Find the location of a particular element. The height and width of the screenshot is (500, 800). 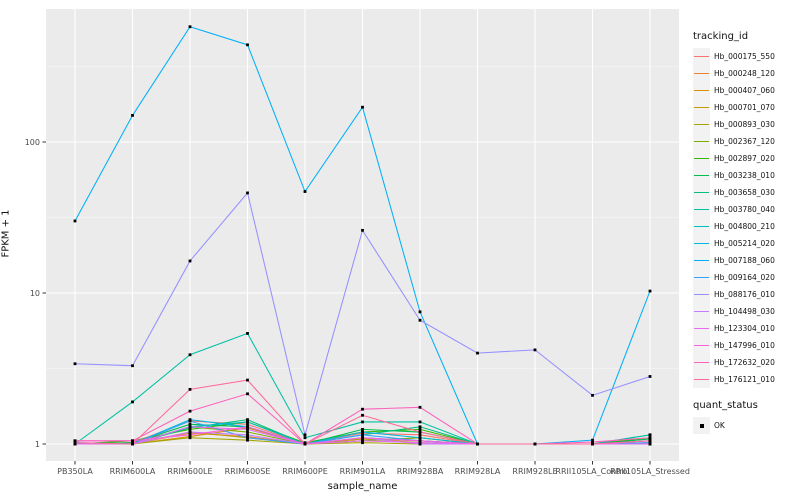

x-tick-label: RRIM600PE is located at coordinates (305, 471).